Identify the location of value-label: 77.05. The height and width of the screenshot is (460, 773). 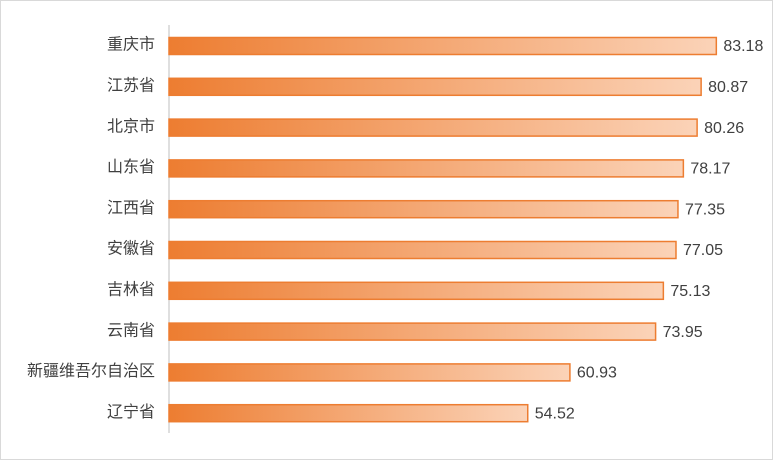
(703, 250).